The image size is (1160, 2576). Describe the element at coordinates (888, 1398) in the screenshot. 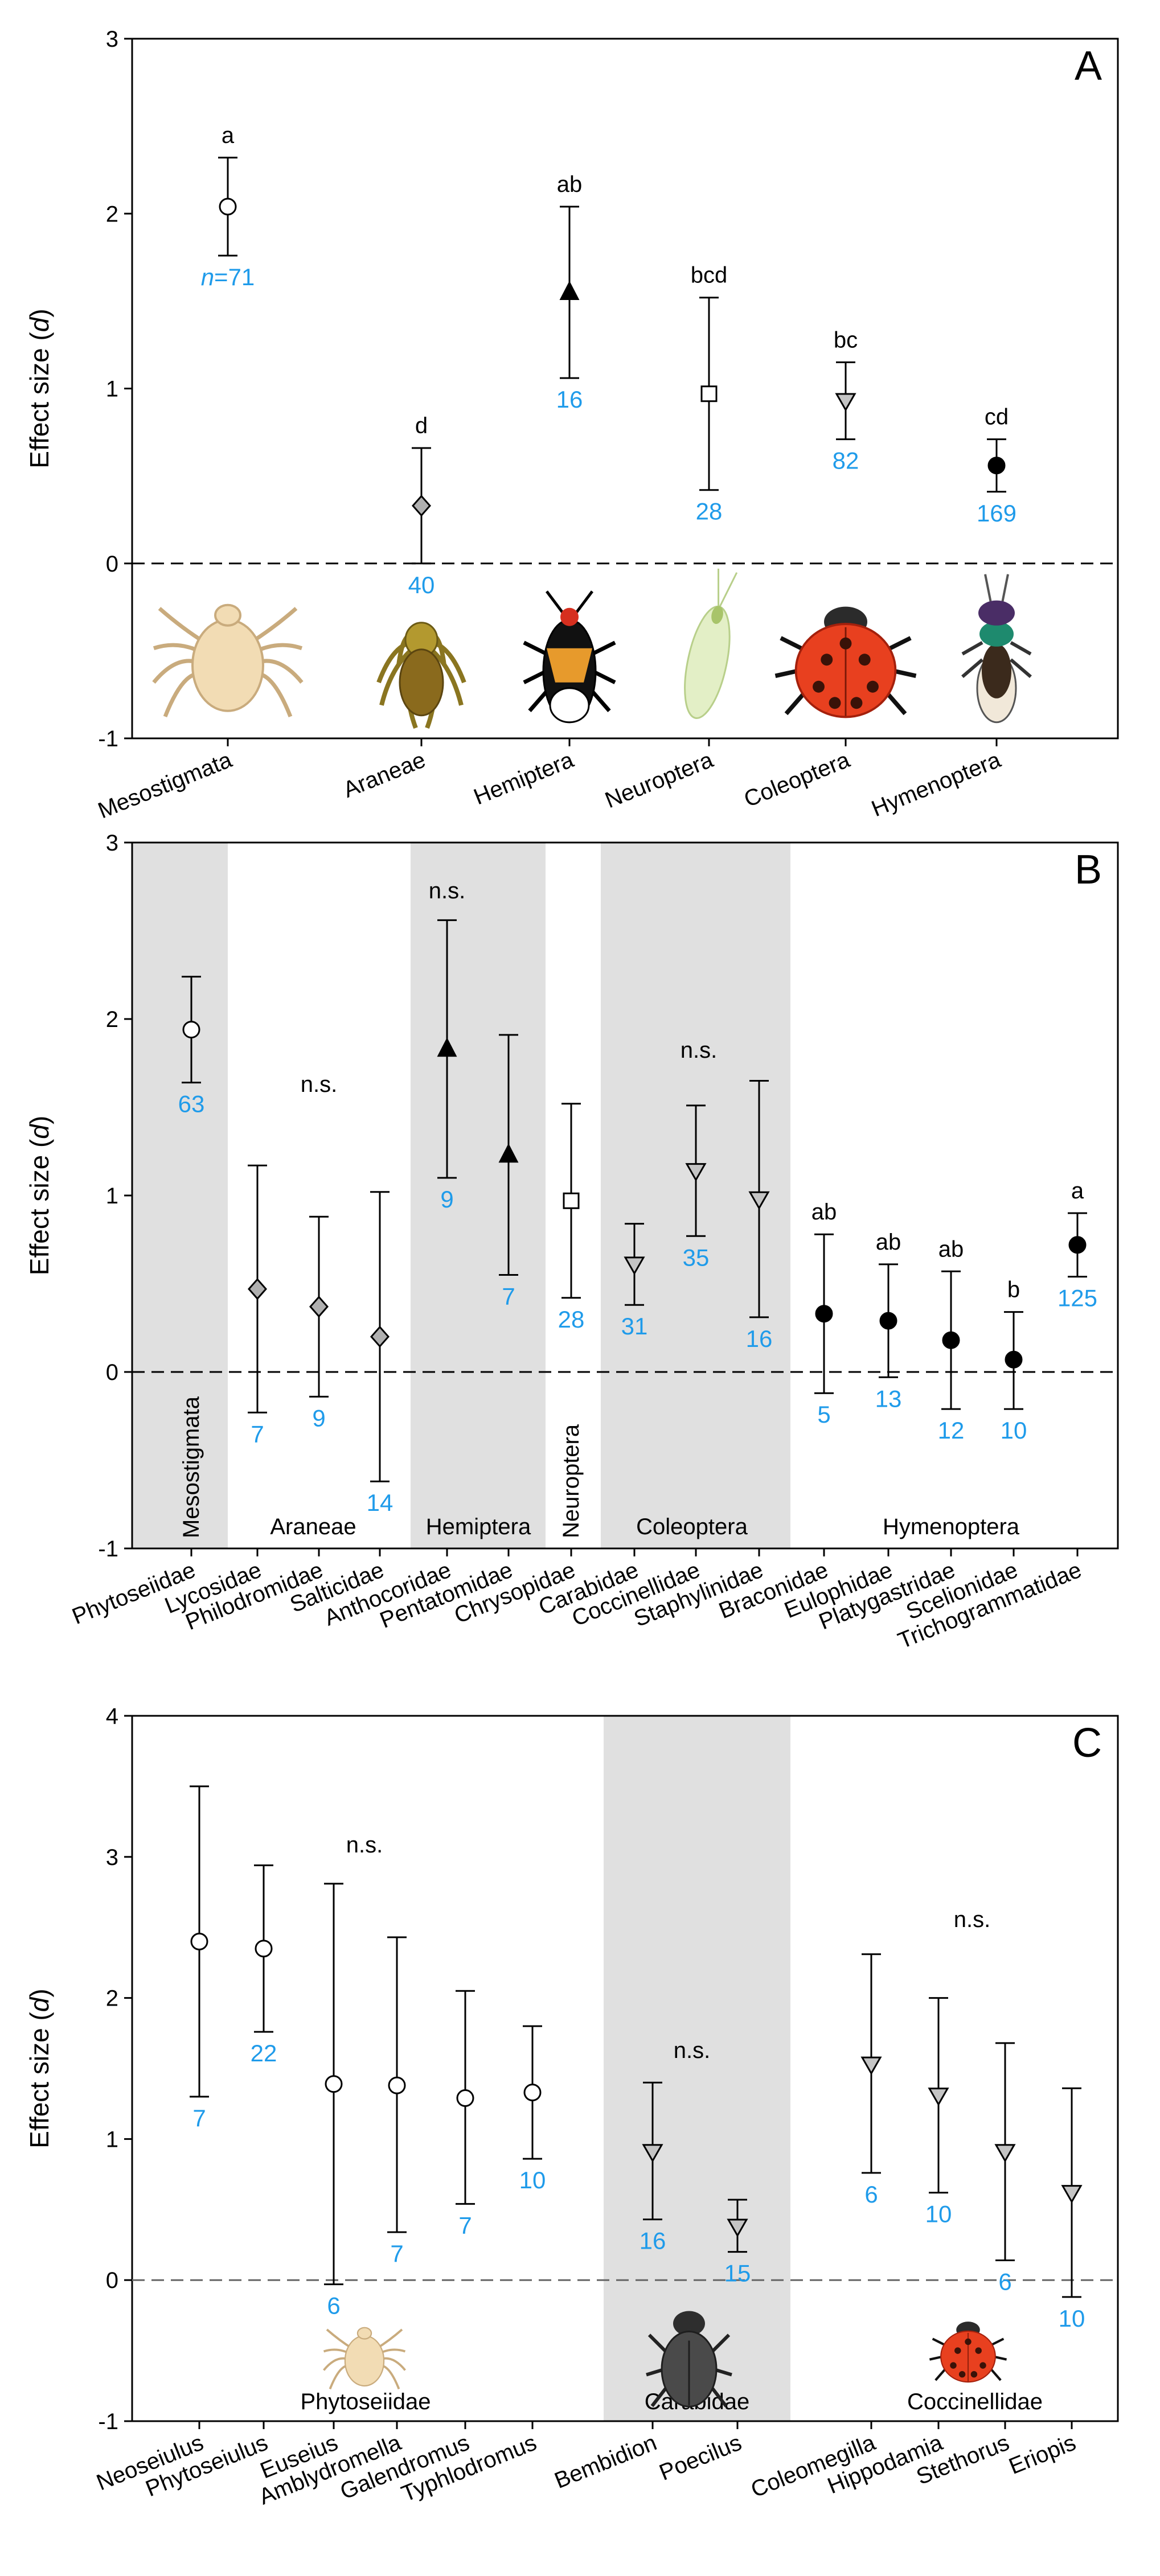

I see `sample-size-label: 13` at that location.